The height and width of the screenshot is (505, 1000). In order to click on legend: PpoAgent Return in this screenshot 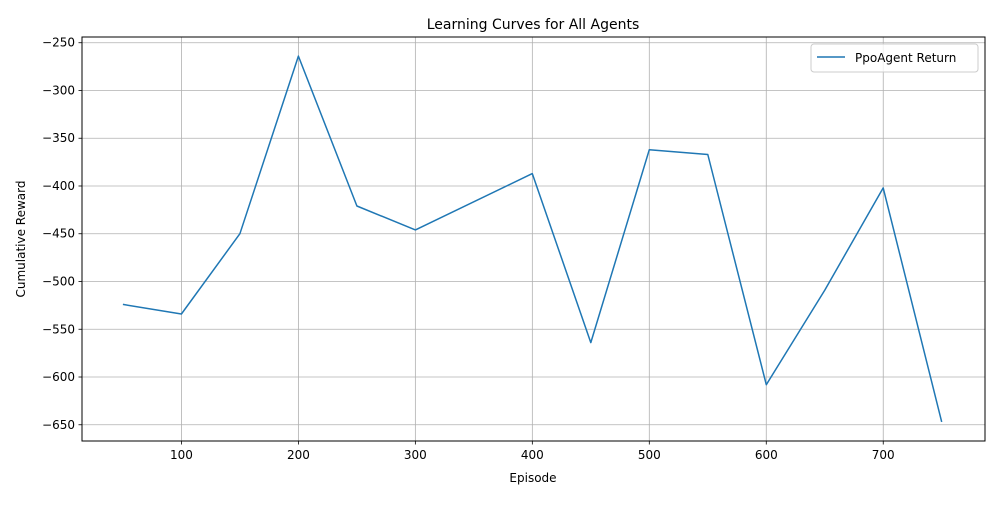, I will do `click(894, 58)`.